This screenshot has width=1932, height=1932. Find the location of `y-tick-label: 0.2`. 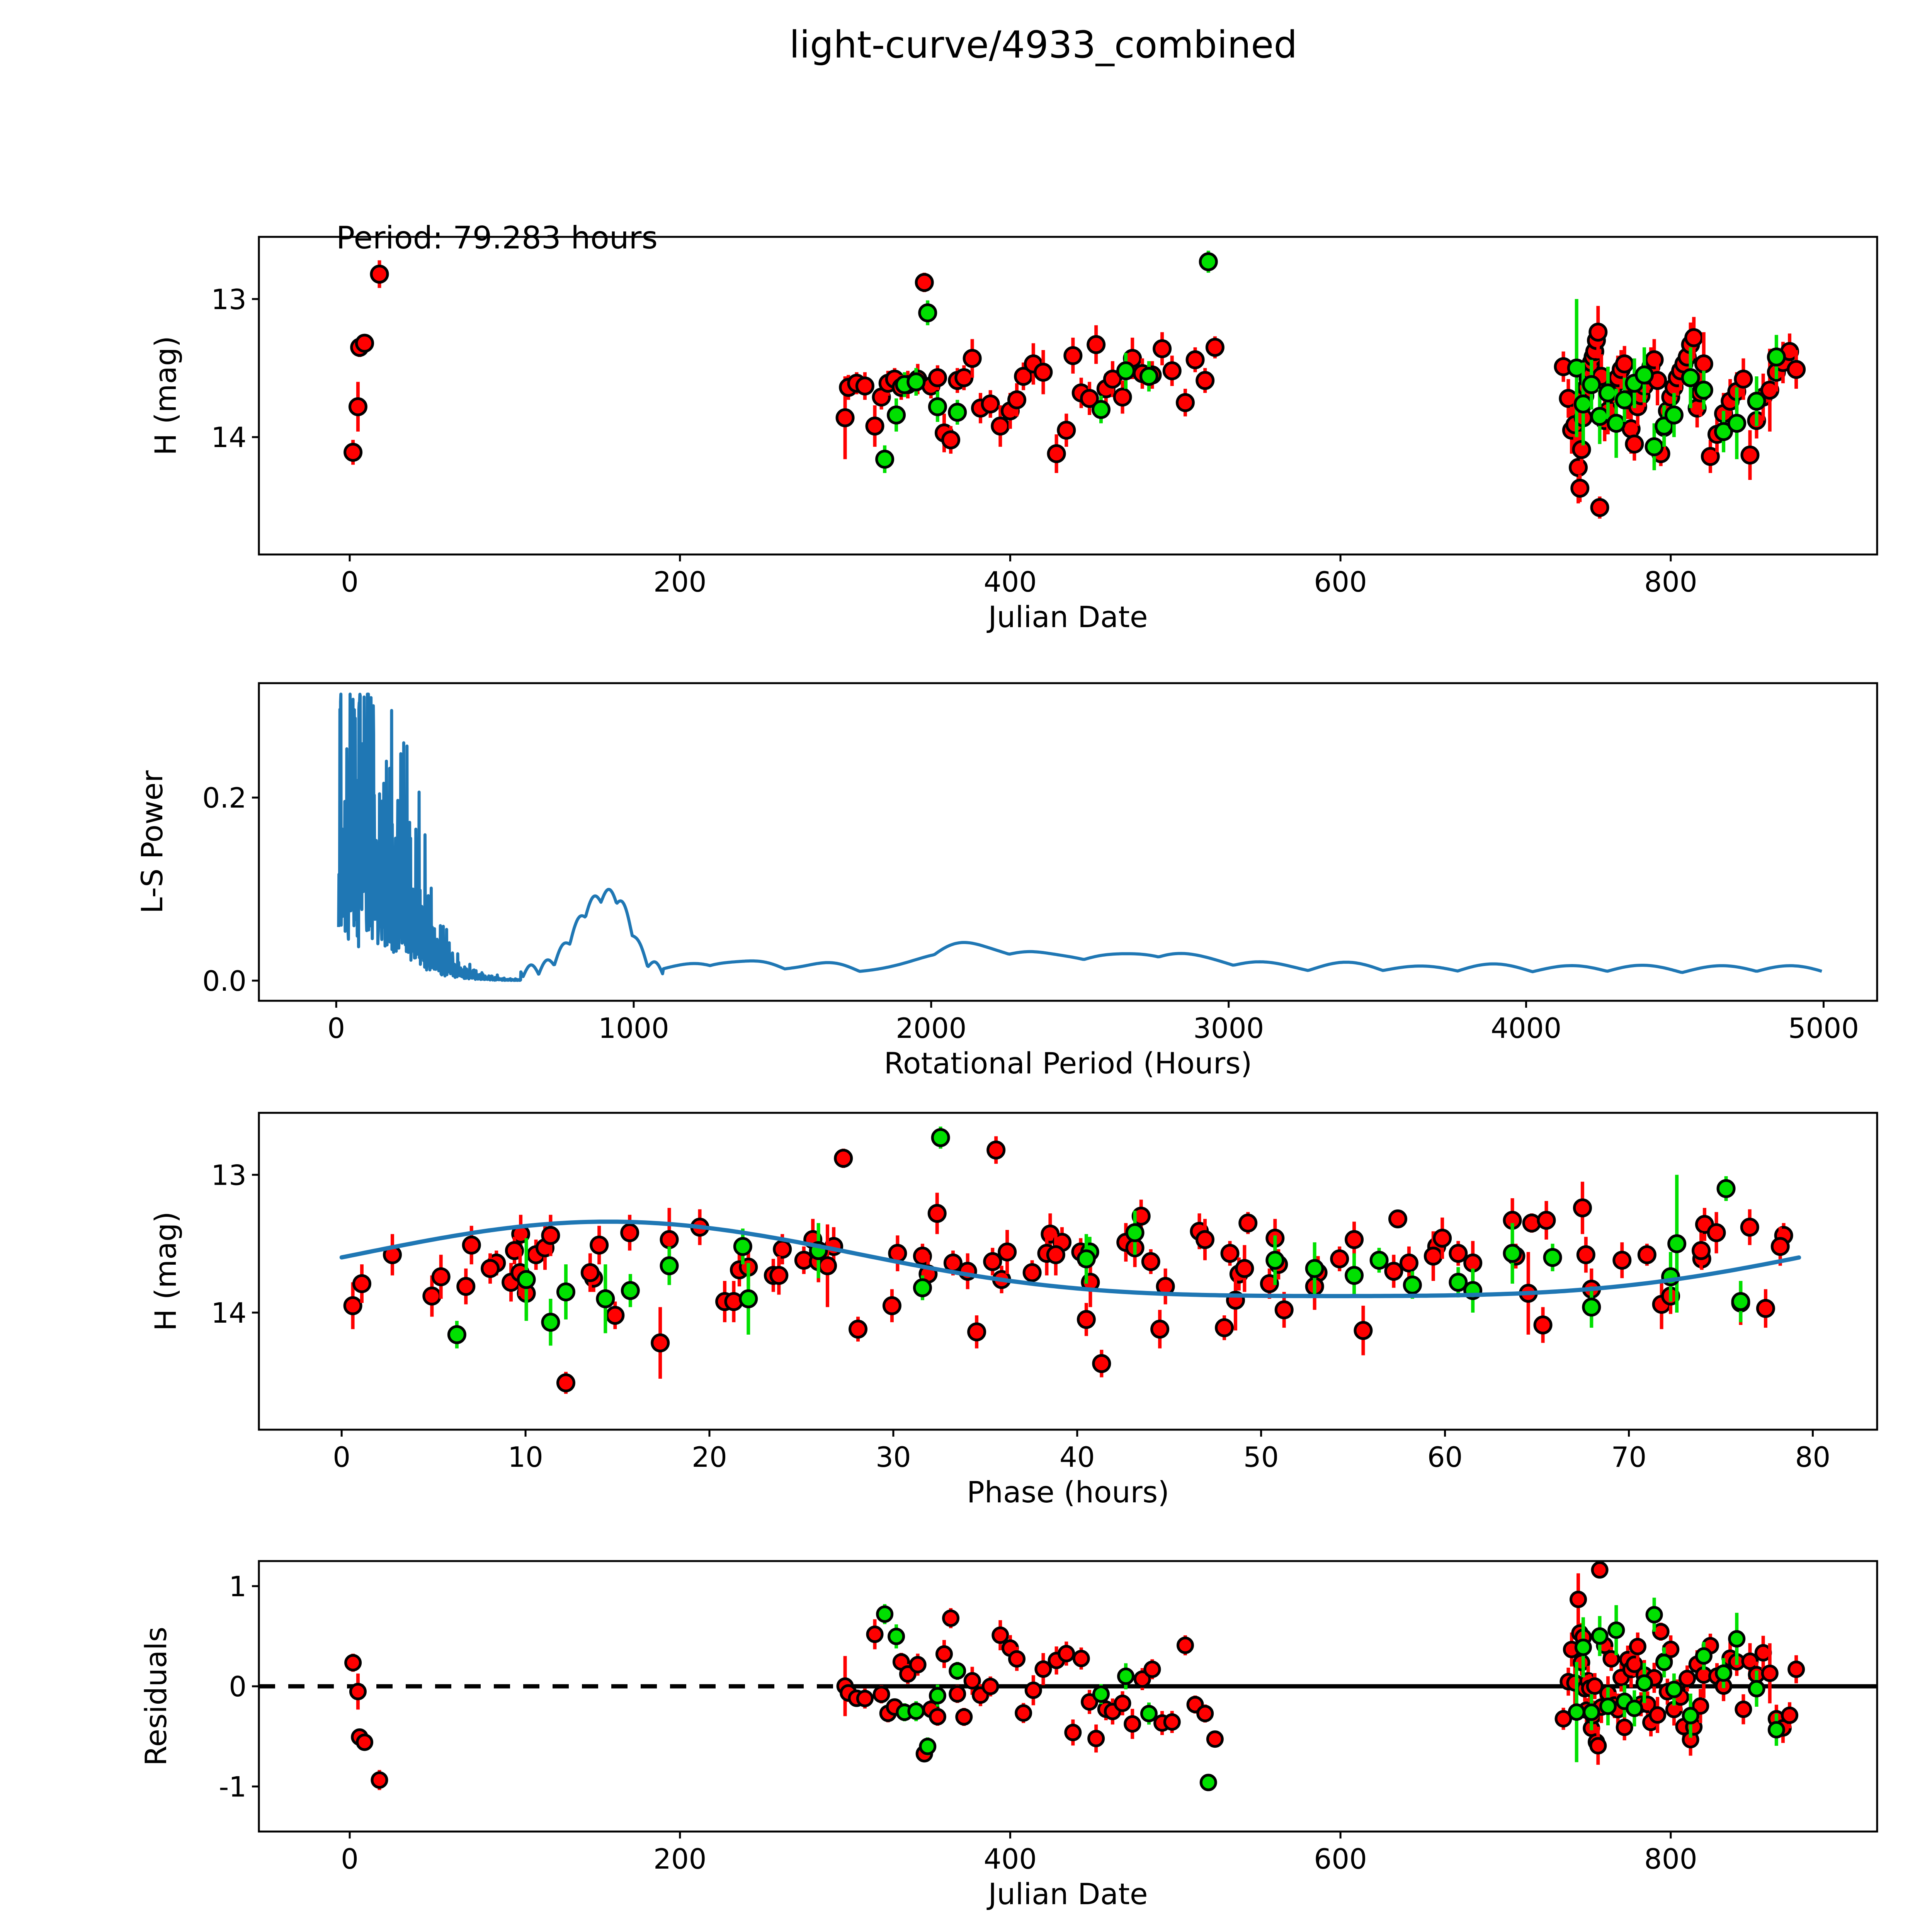

y-tick-label: 0.2 is located at coordinates (225, 798).